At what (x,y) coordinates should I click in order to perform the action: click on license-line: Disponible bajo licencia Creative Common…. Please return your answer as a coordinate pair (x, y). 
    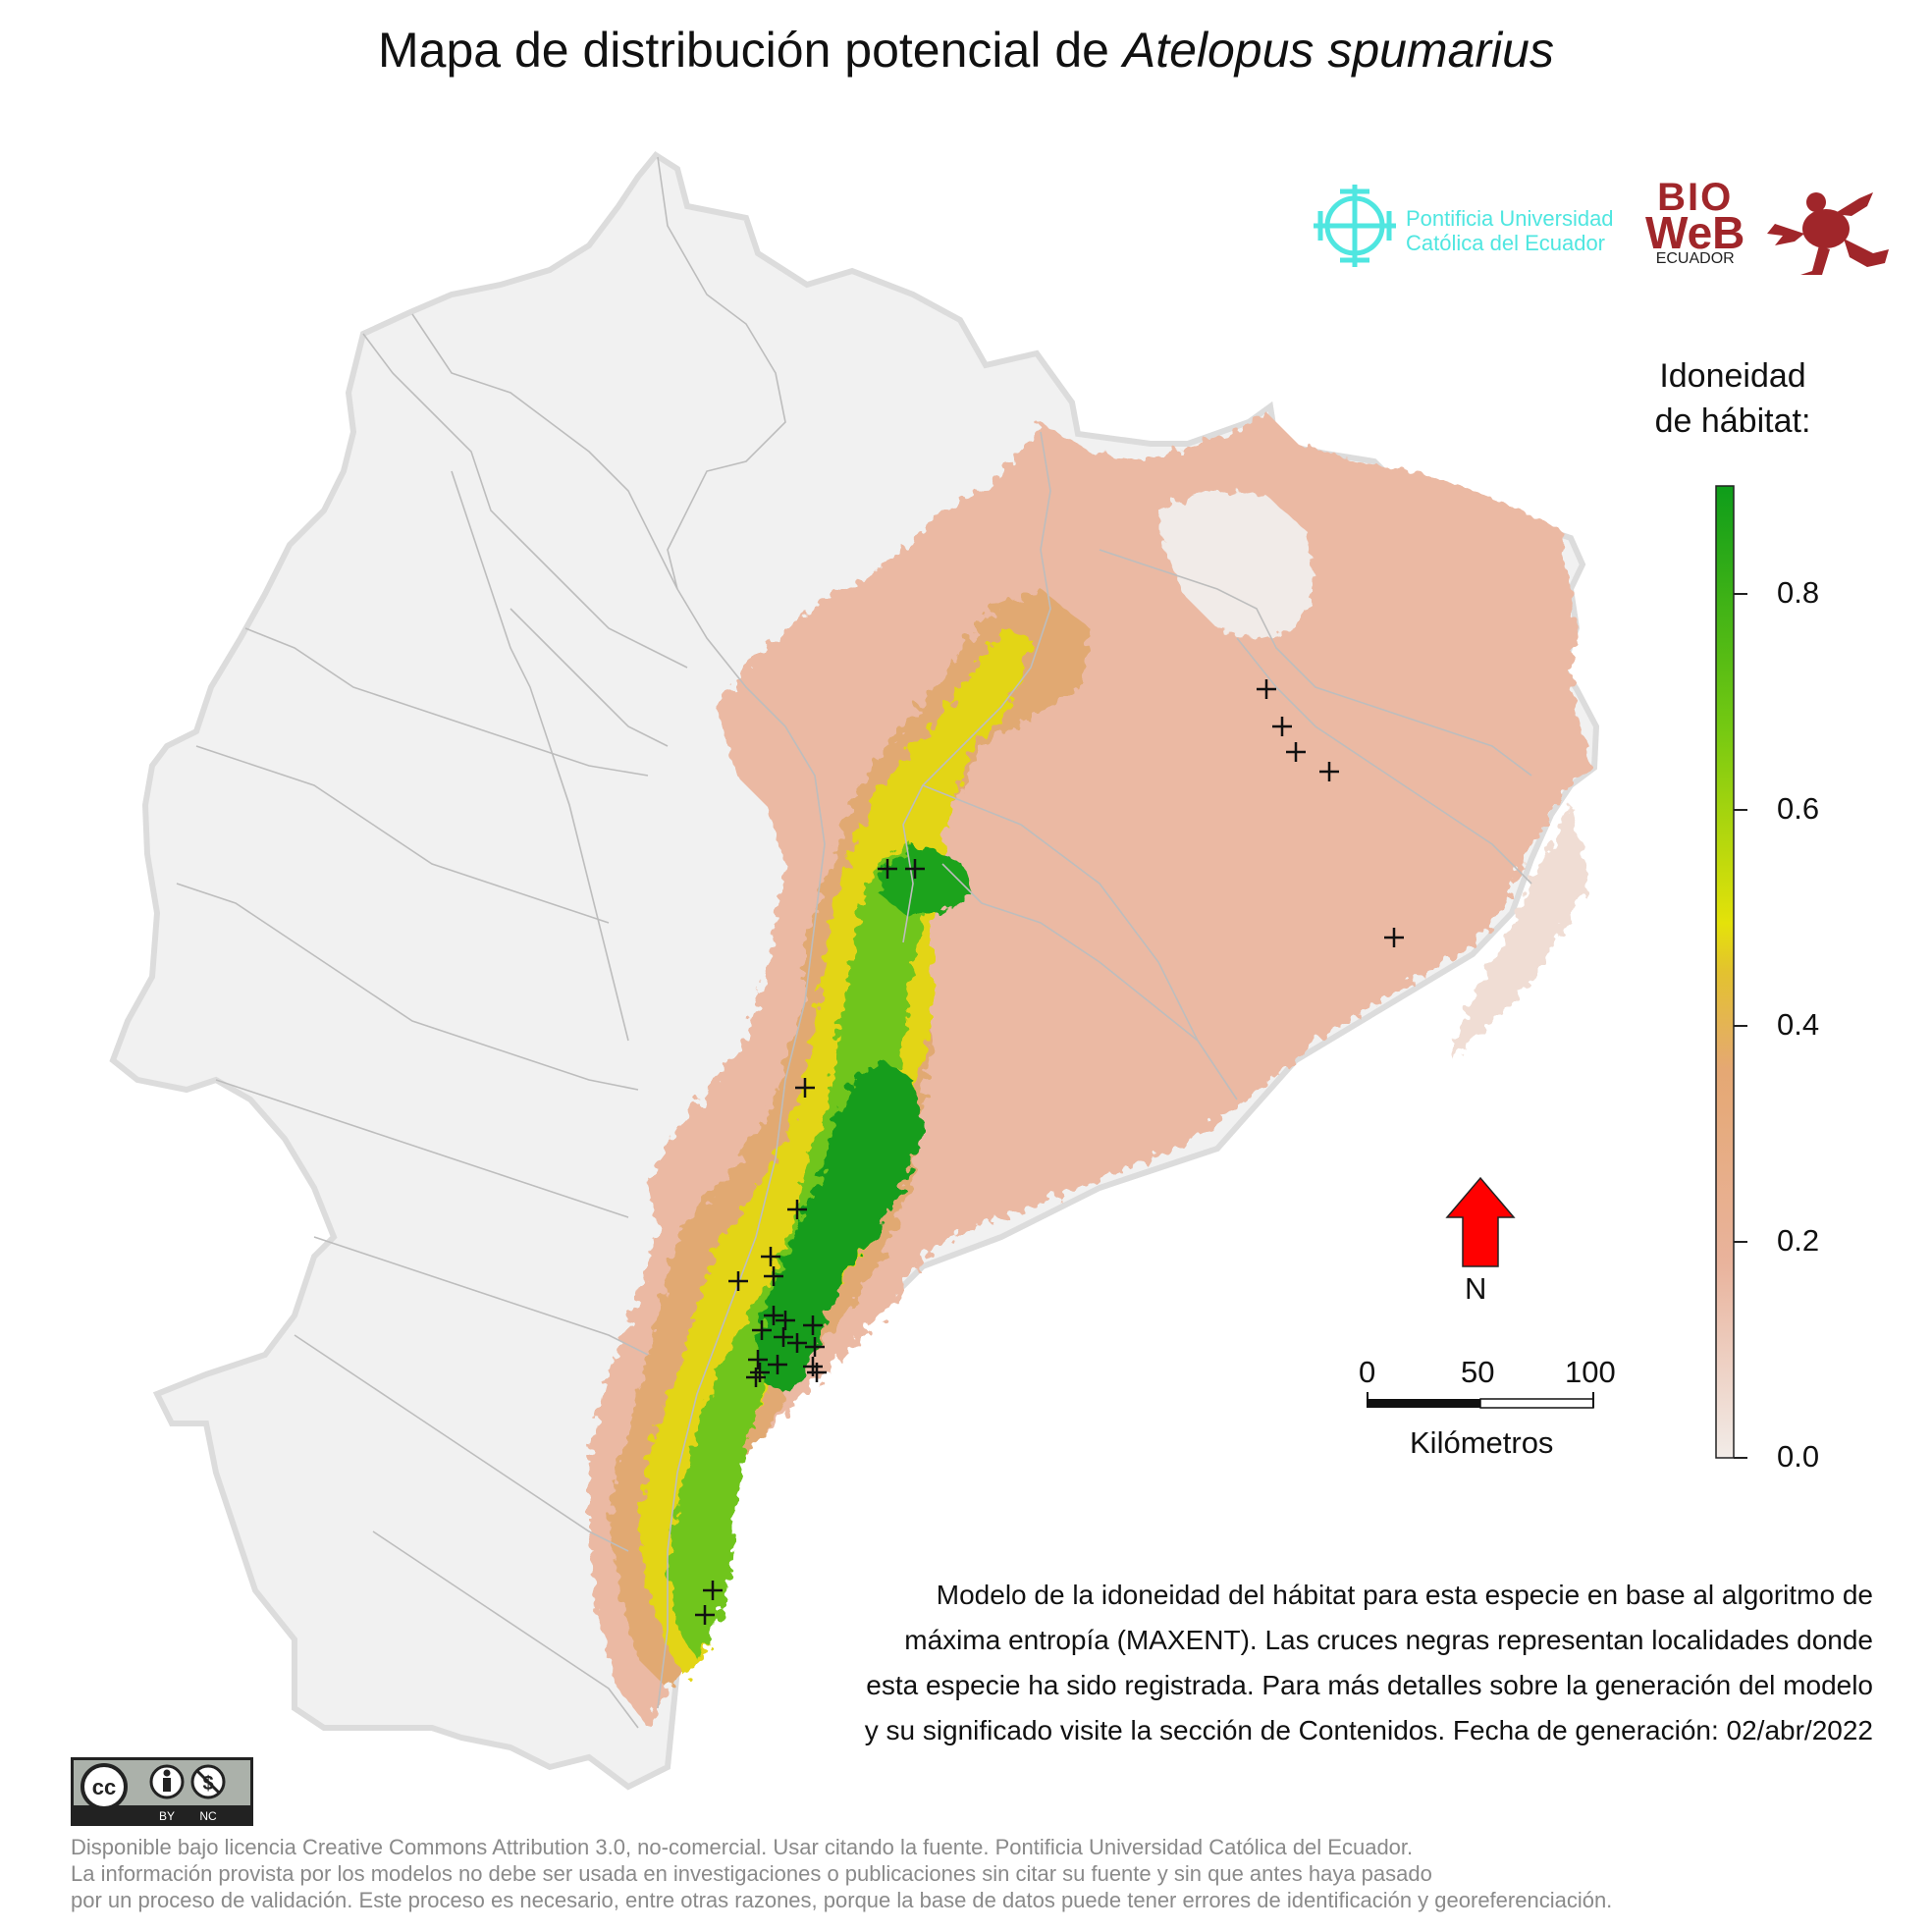
    Looking at the image, I should click on (742, 1847).